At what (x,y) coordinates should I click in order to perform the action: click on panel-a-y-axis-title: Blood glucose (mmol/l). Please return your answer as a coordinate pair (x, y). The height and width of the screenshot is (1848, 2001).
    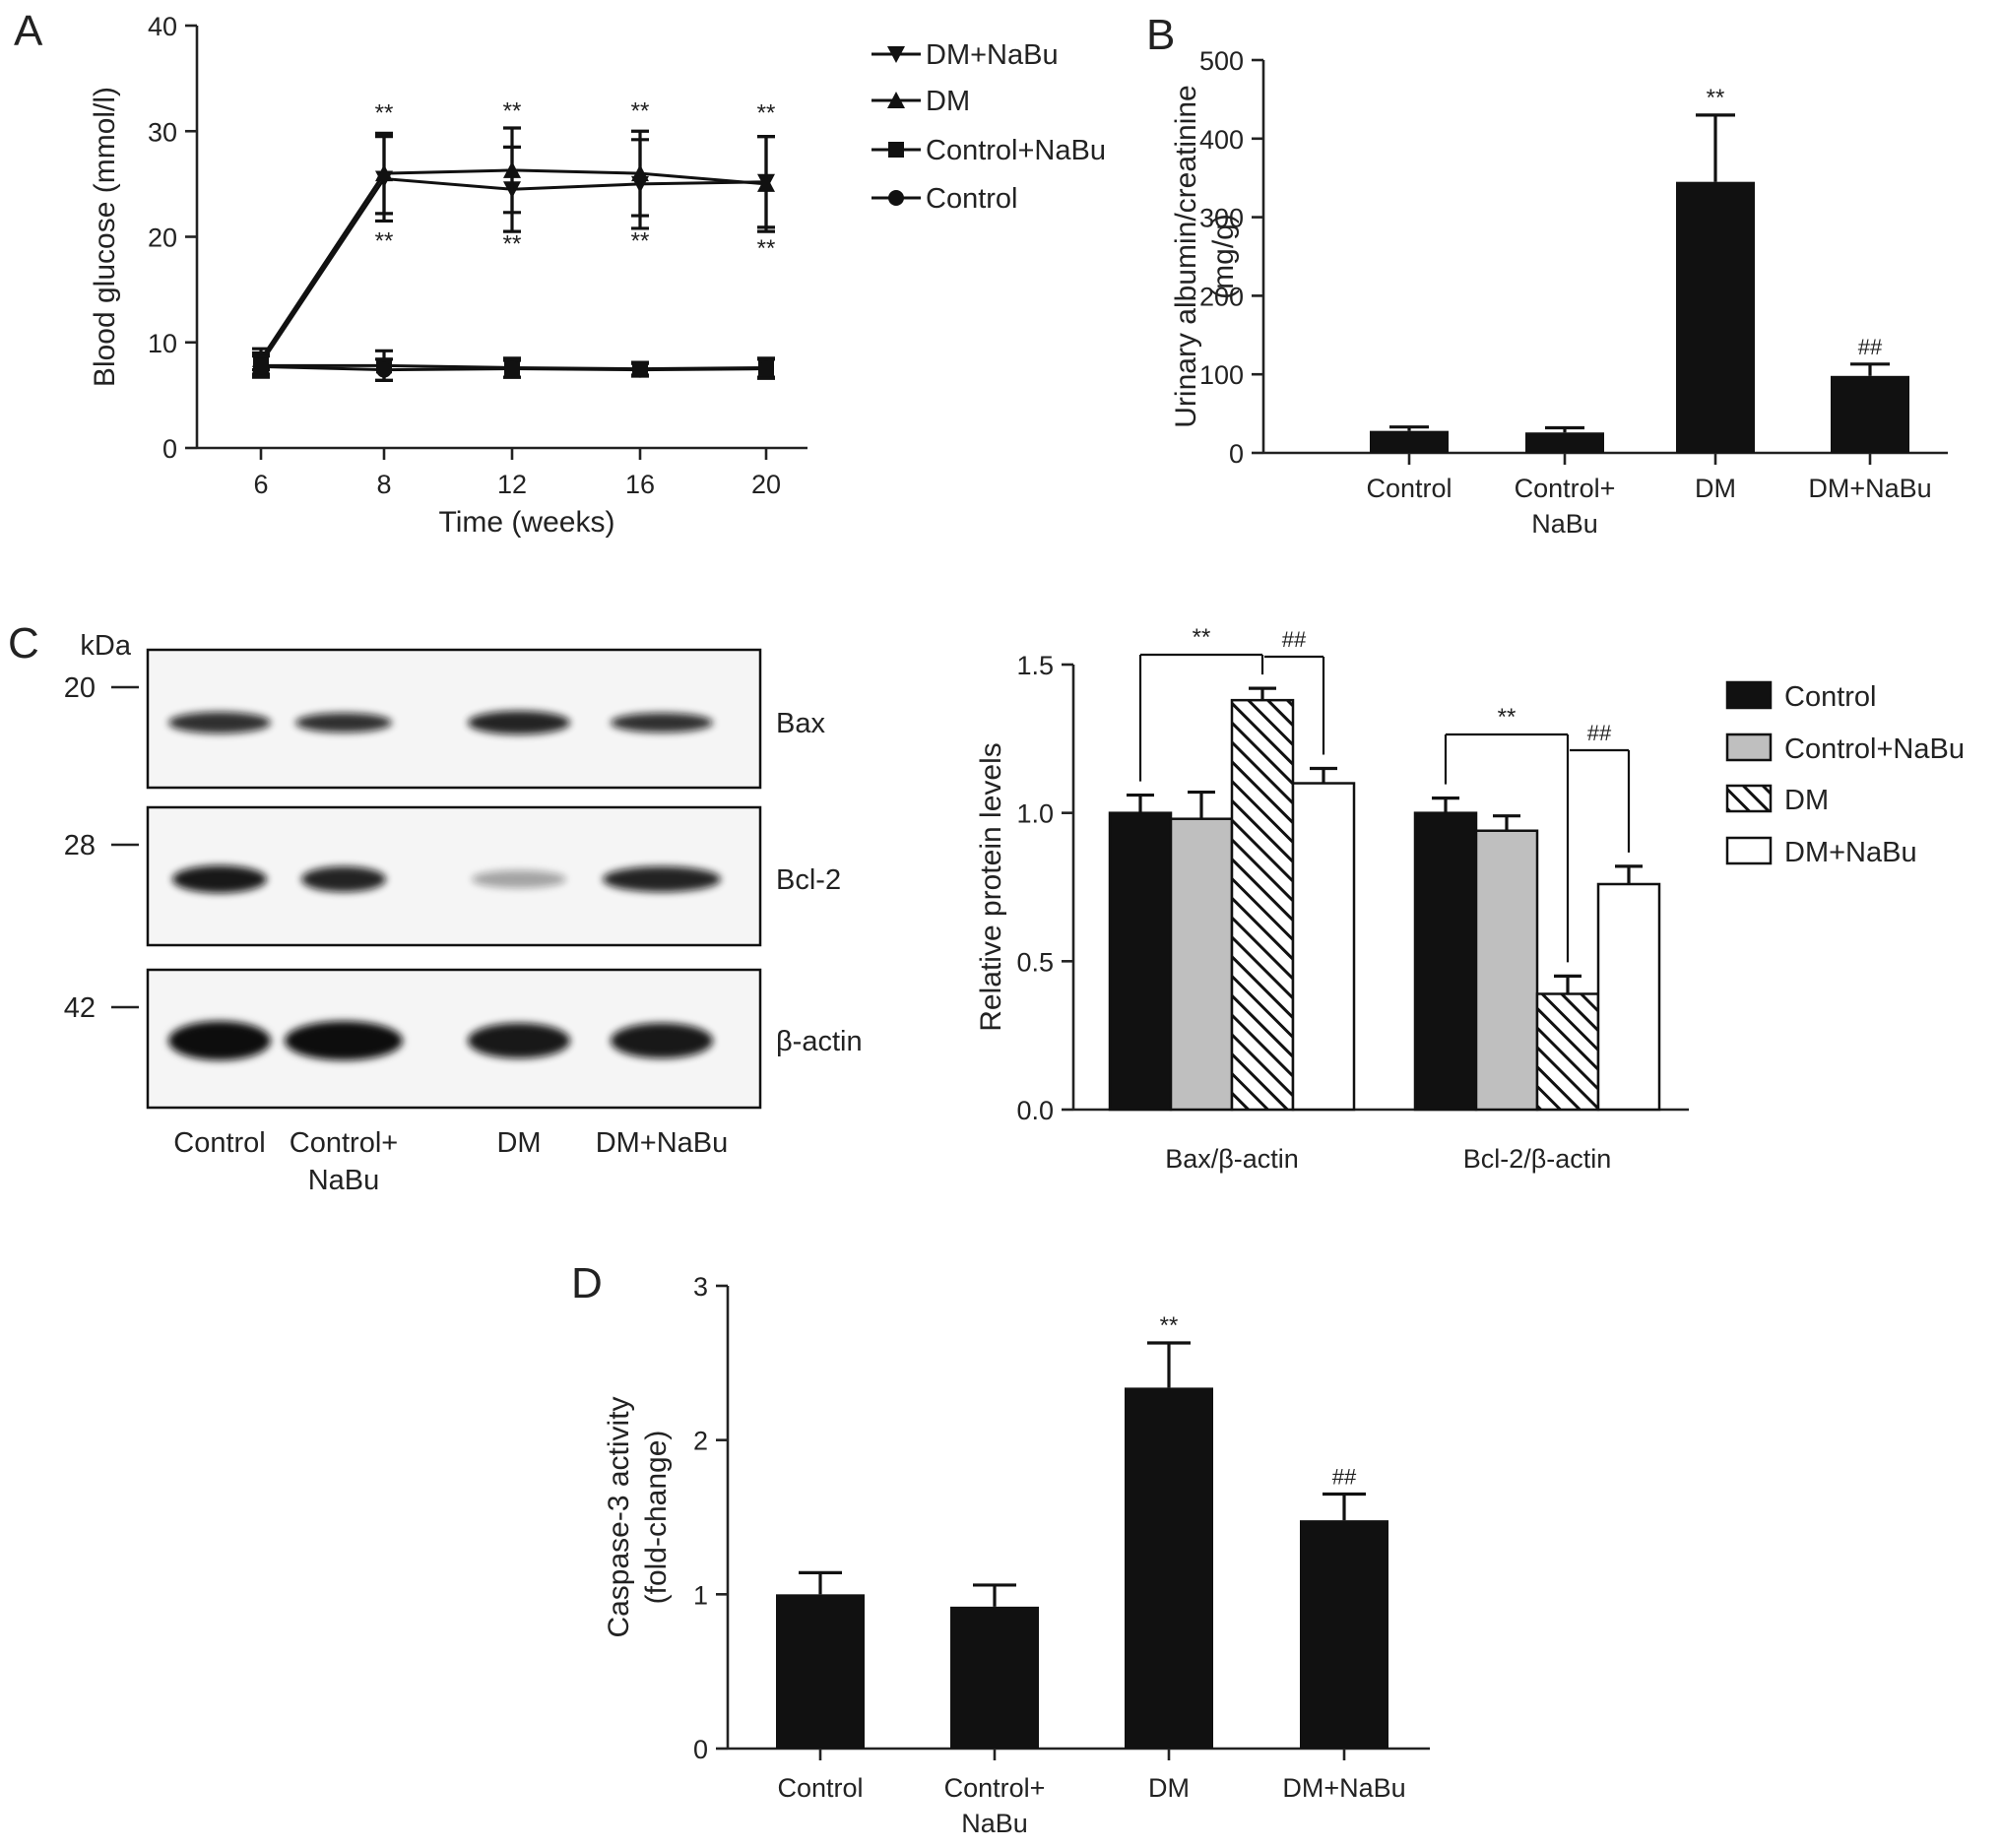
    Looking at the image, I should click on (105, 237).